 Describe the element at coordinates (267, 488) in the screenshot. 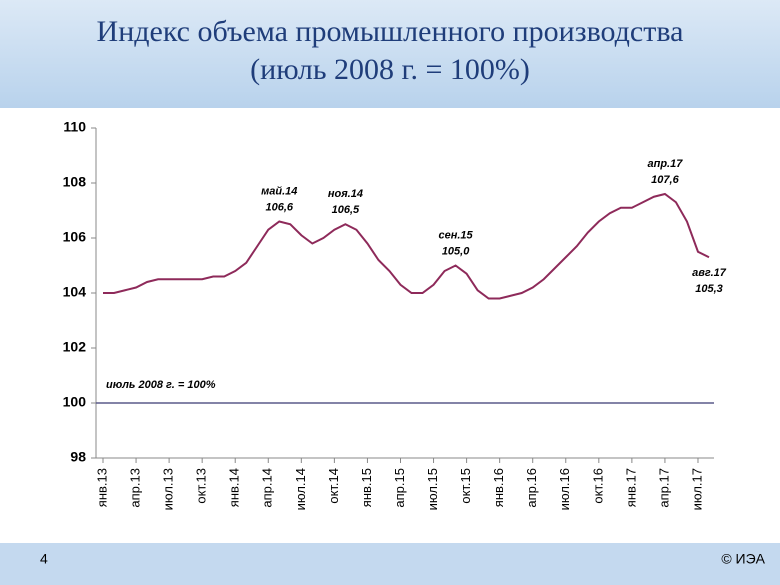

I see `x-tick-label: апр.14` at that location.